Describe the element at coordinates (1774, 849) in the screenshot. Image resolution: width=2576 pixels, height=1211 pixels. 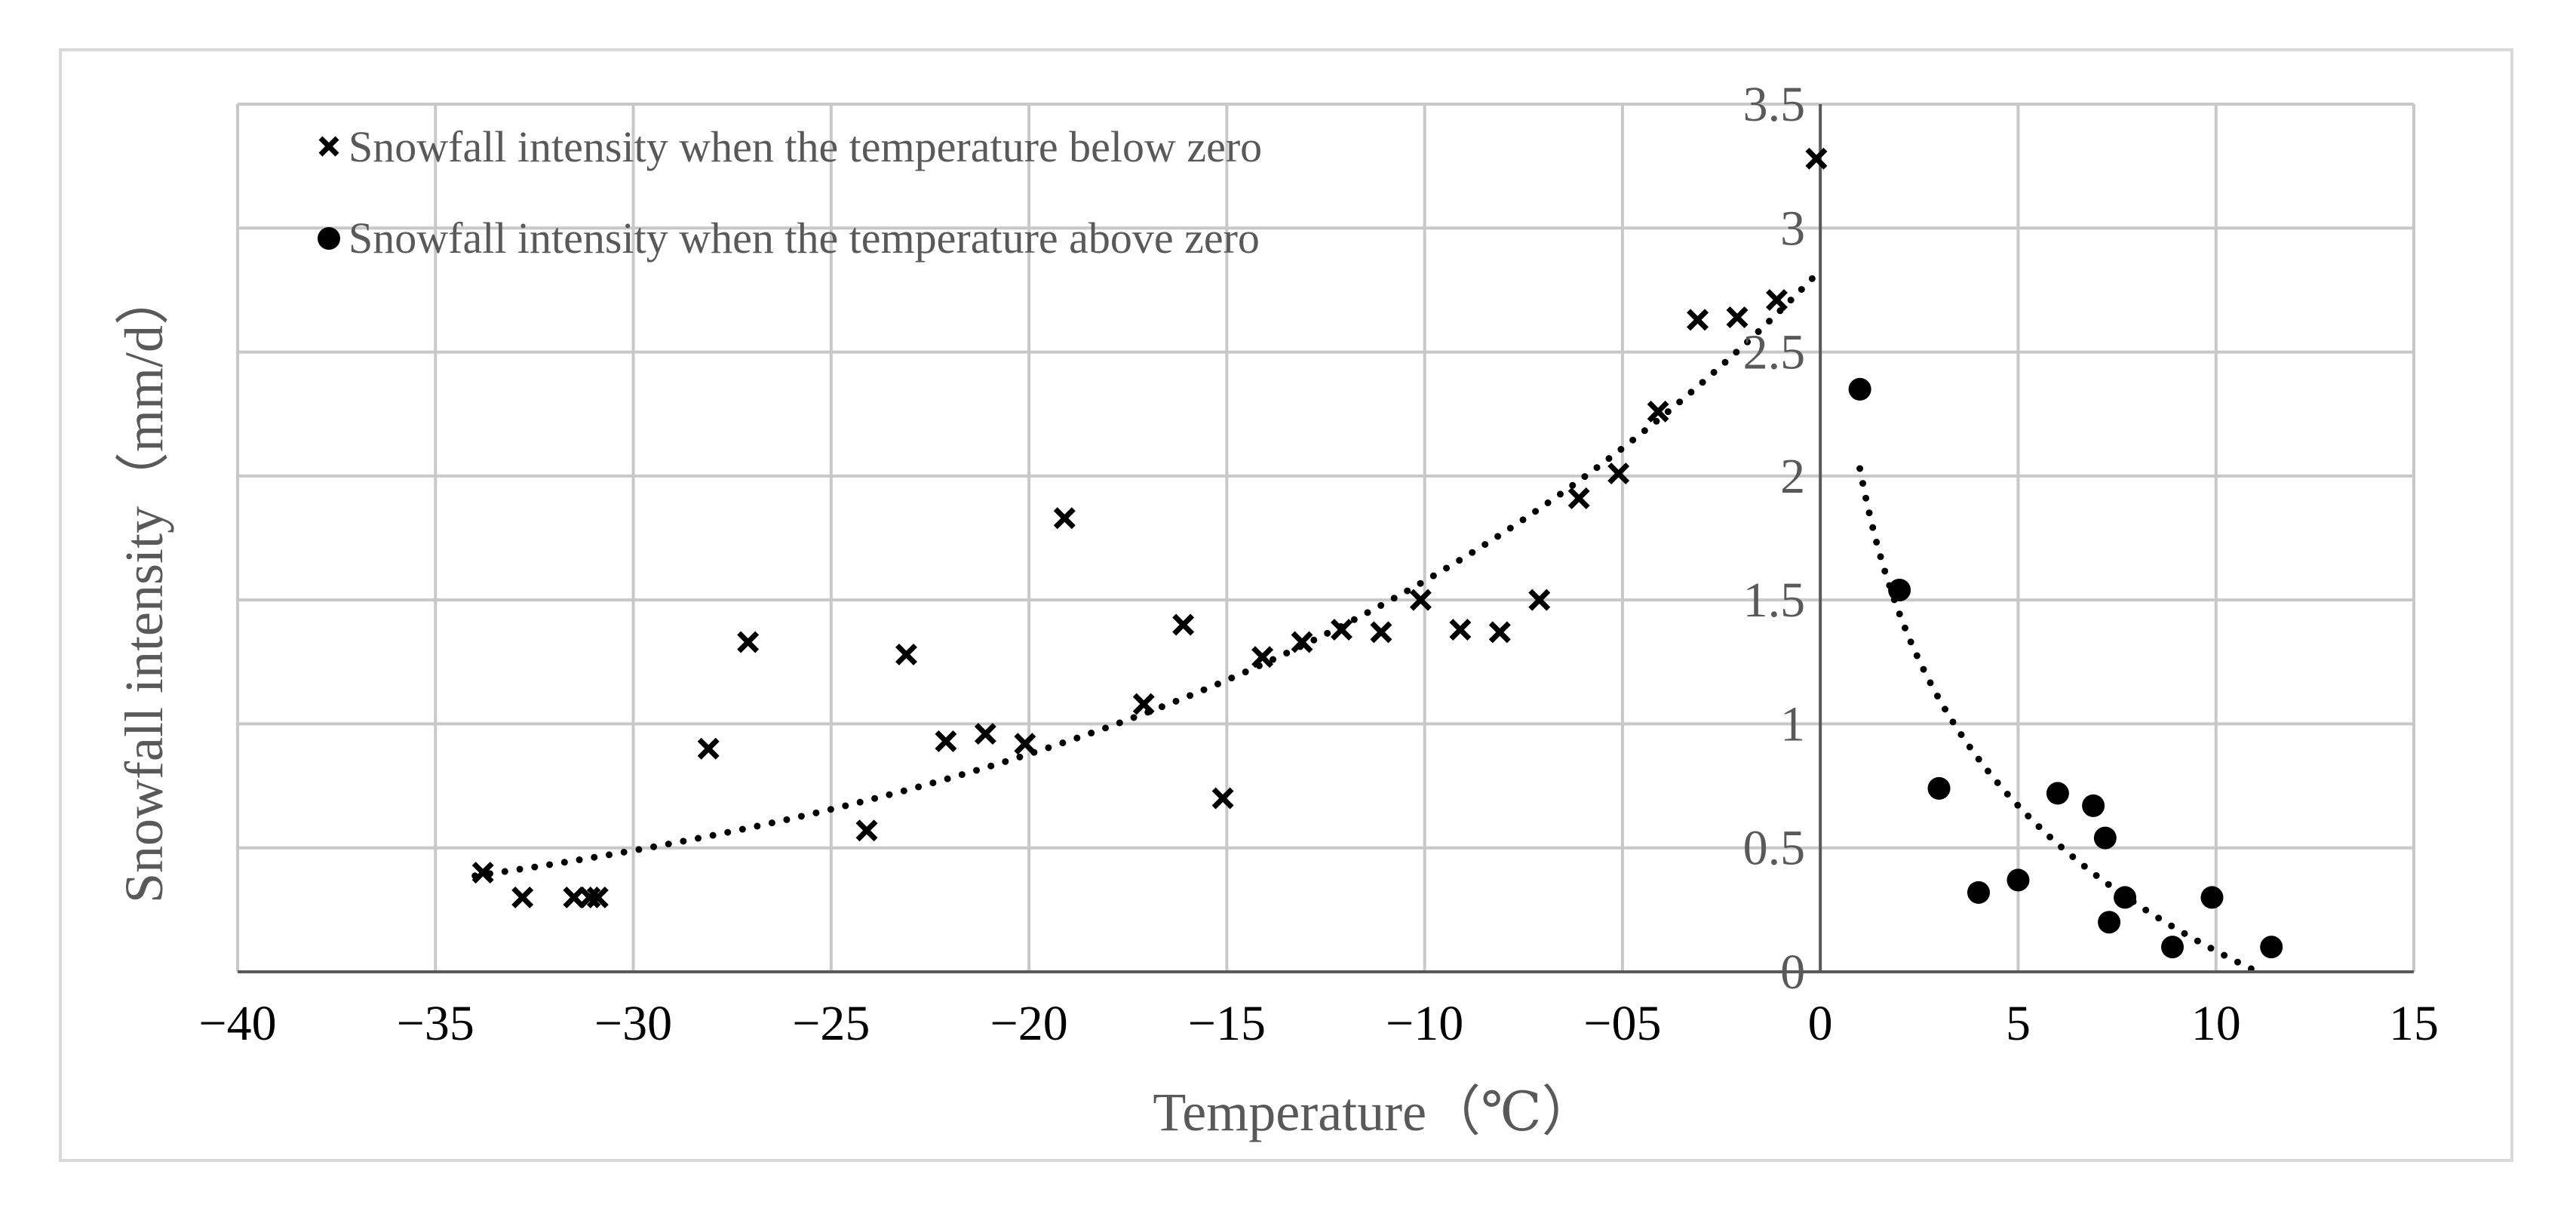
I see `y-tick-label: 0.5` at that location.